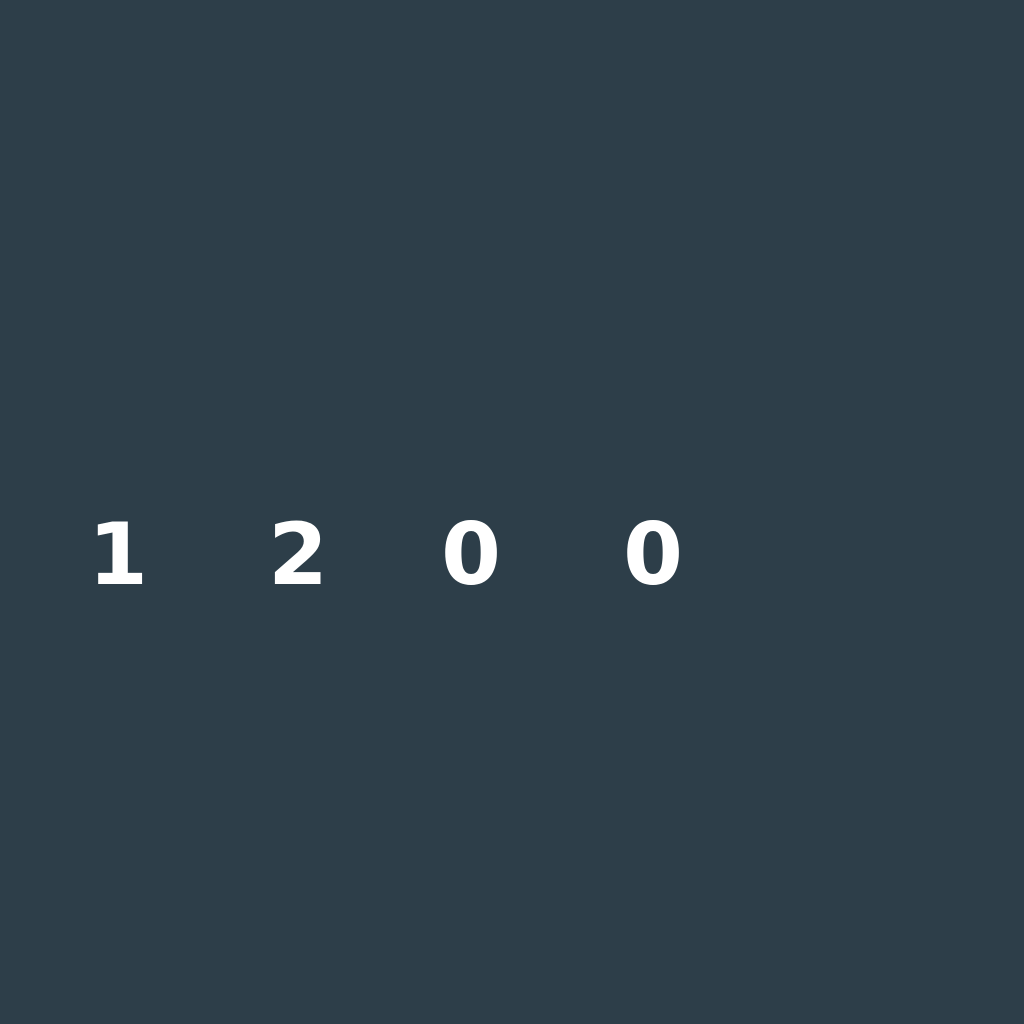 This screenshot has height=1024, width=1024. I want to click on digit-row: 1 2 0 0, so click(512, 555).